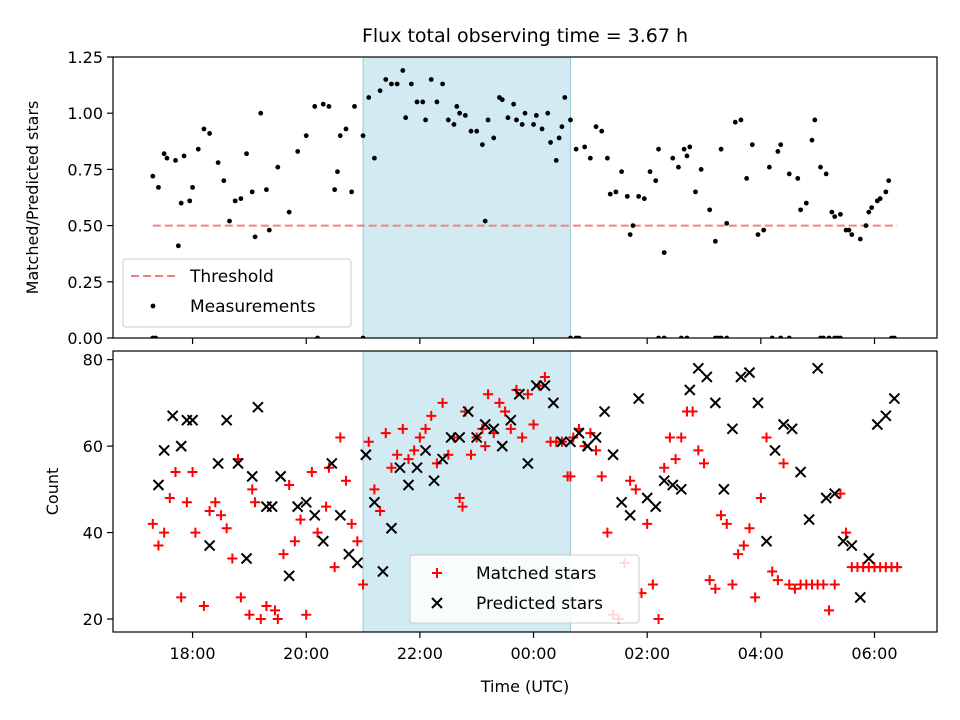 This screenshot has width=960, height=720. I want to click on y-tick-label: 60, so click(93, 446).